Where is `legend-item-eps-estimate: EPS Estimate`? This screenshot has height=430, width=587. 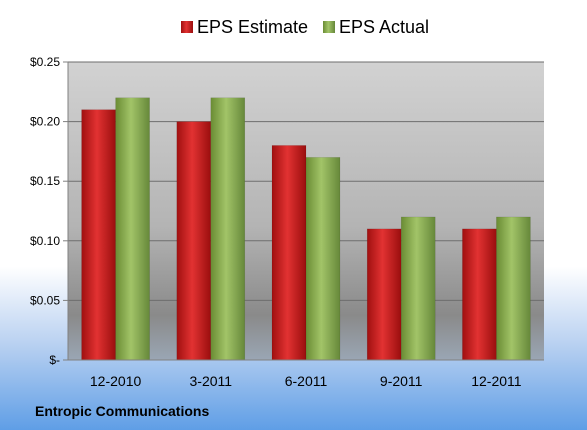
legend-item-eps-estimate: EPS Estimate is located at coordinates (252, 27).